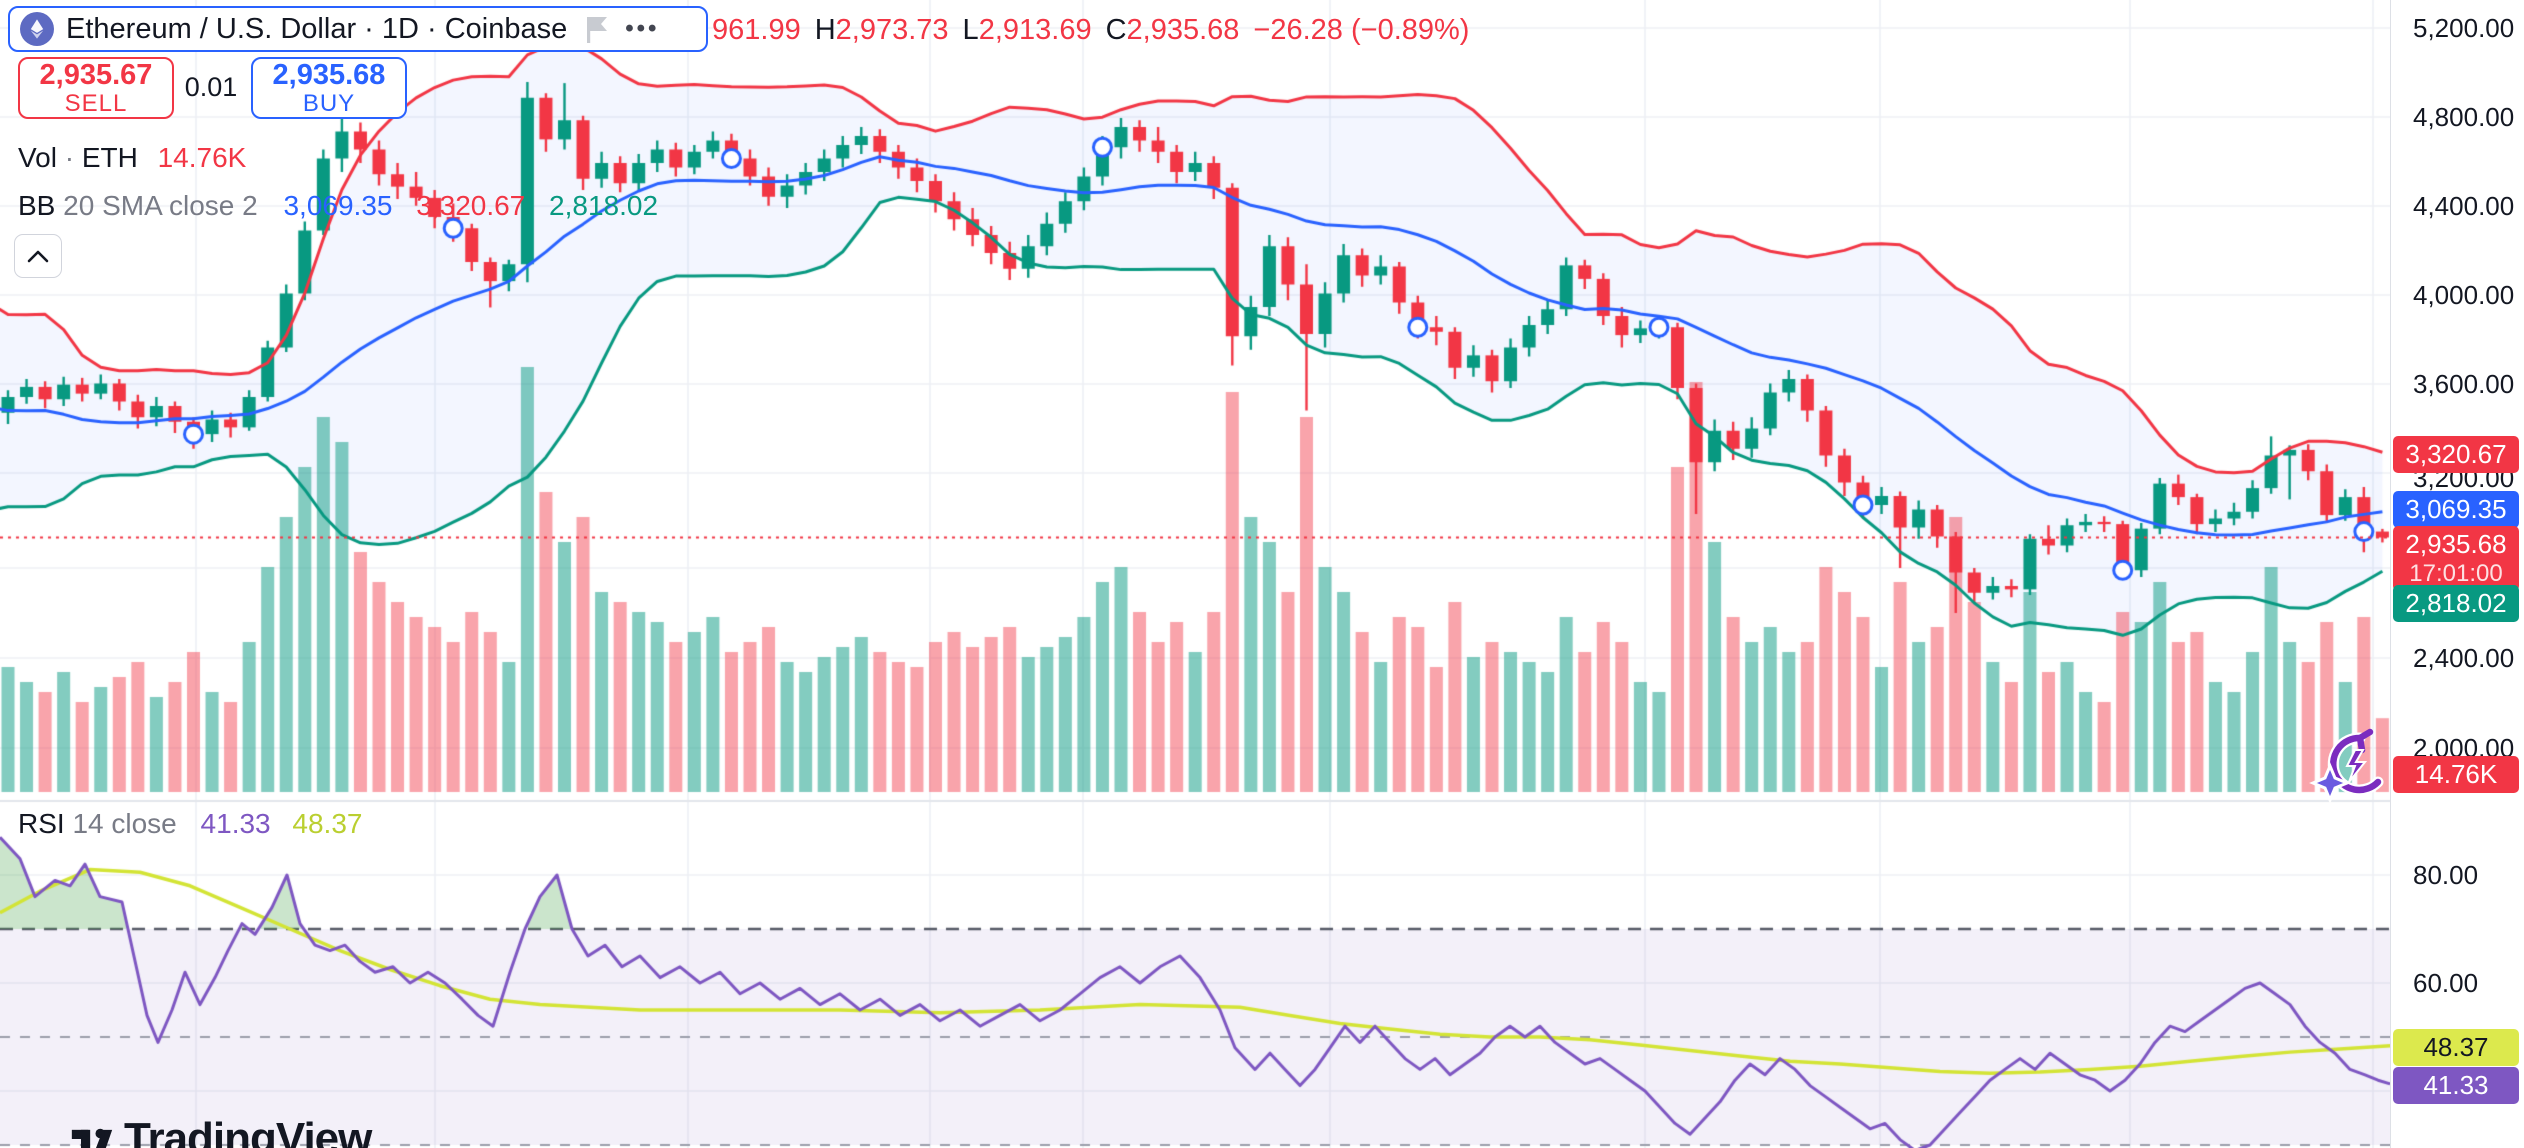  I want to click on price-axis-badge: 2,935.68 17:01:00, so click(2456, 558).